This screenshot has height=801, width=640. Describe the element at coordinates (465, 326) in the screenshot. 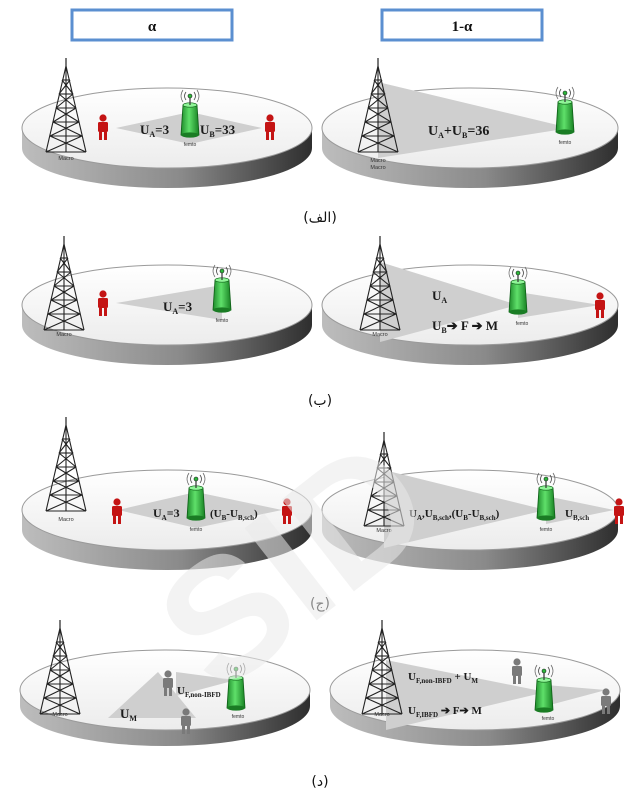

I see `label-ub-chain: UB➔ F ➔ M` at that location.